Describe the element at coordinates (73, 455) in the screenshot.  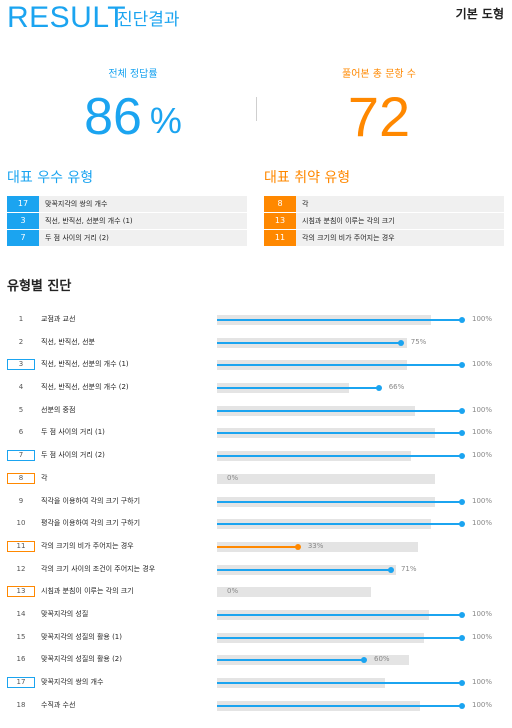
I see `row-label: 두 점 사이의 거리 (2)` at that location.